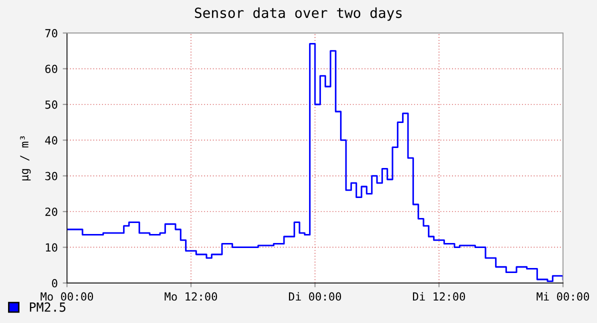 The width and height of the screenshot is (597, 323). I want to click on y-tick-label: 10, so click(52, 247).